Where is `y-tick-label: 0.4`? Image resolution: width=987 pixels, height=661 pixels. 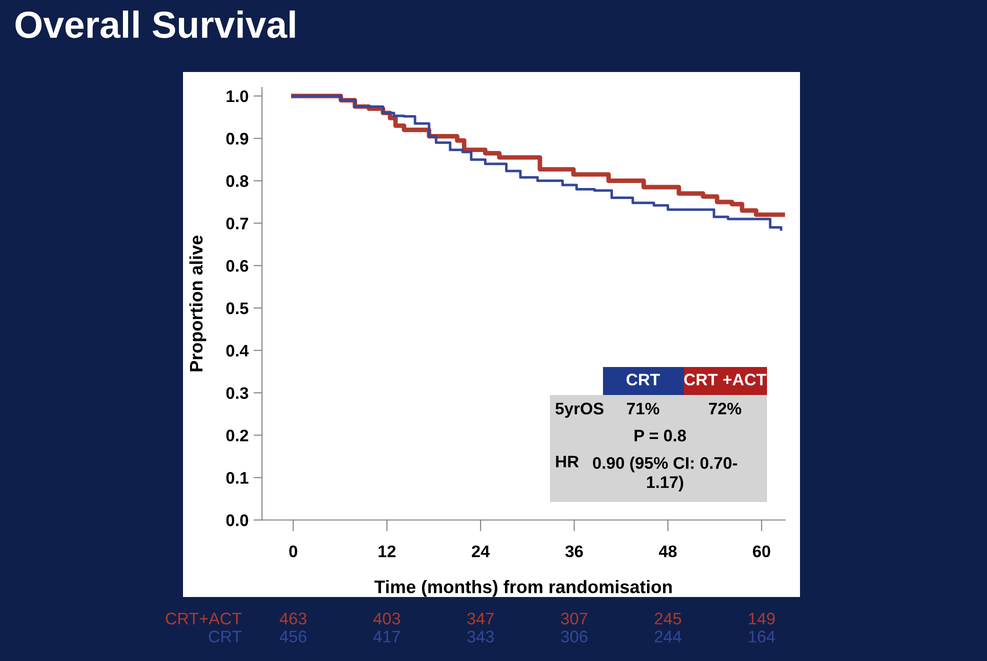
y-tick-label: 0.4 is located at coordinates (237, 350).